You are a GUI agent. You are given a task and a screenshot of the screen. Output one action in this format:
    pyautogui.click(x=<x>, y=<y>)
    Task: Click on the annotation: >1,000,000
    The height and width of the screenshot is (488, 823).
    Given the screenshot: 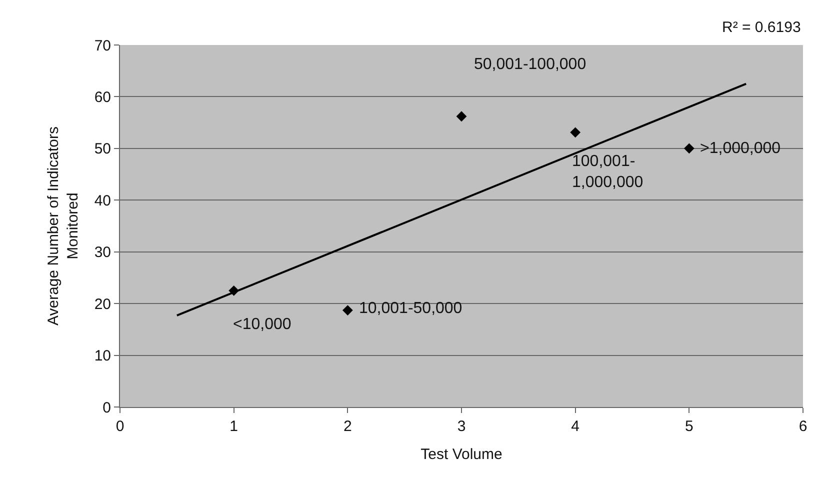 What is the action you would take?
    pyautogui.click(x=740, y=148)
    